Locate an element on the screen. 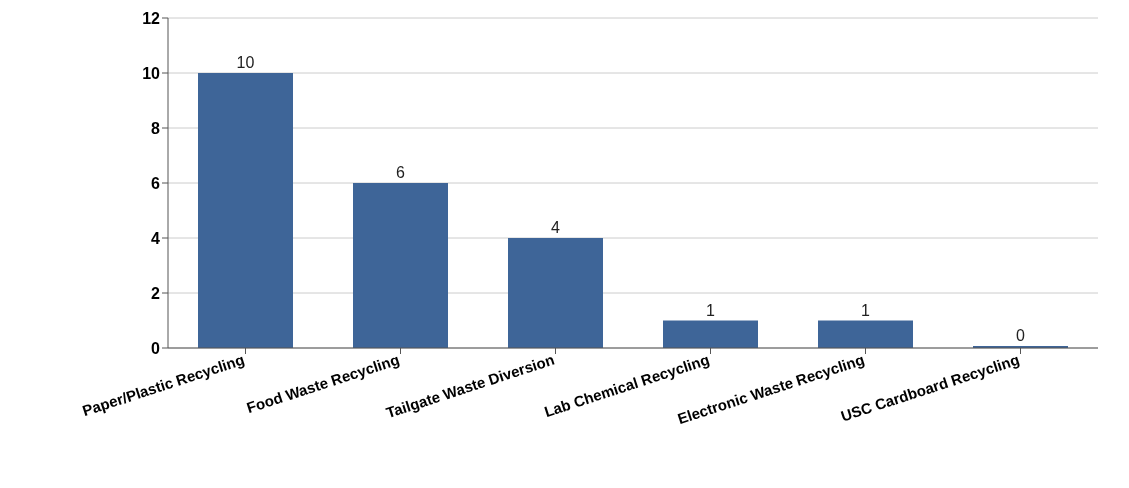 The image size is (1129, 488). data-label: 10 is located at coordinates (245, 62).